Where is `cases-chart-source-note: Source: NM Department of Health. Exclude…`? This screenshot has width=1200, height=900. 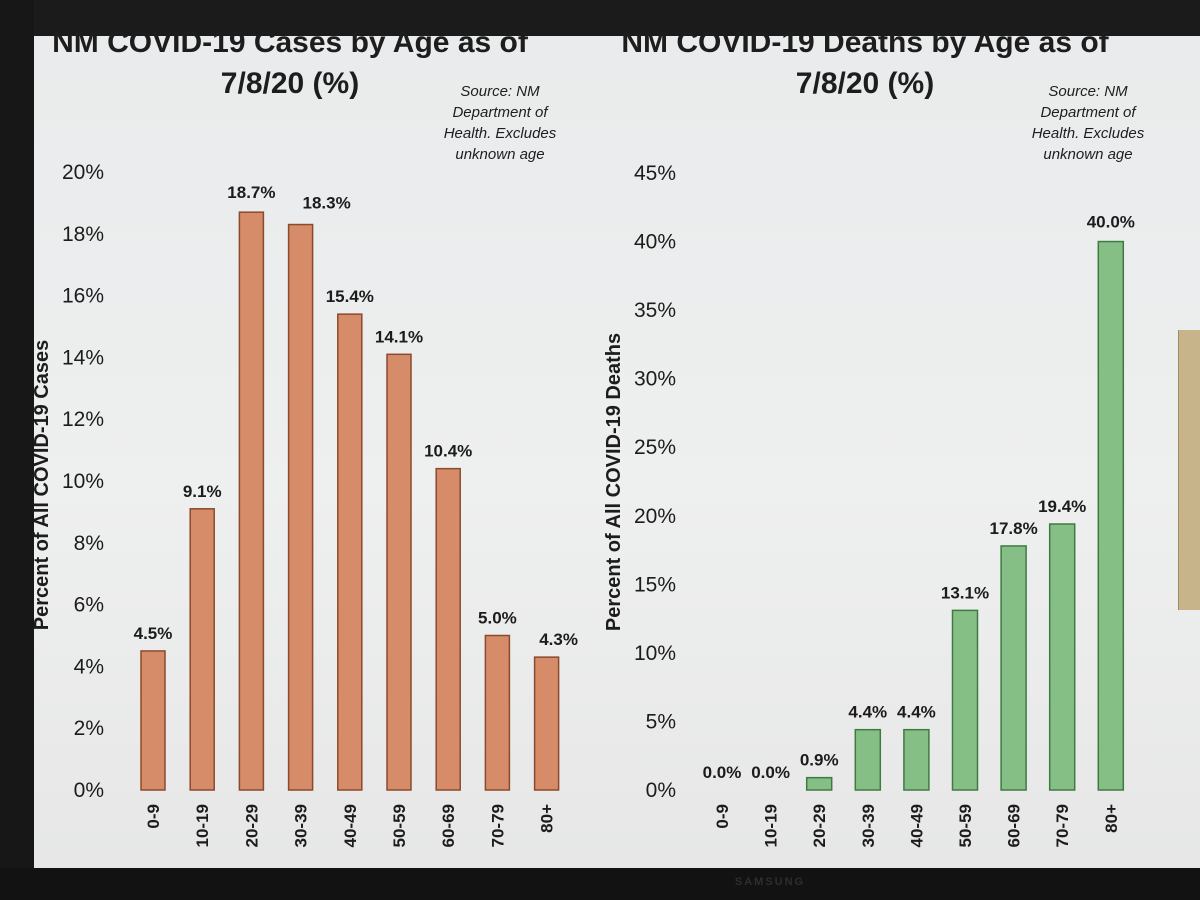 cases-chart-source-note: Source: NM Department of Health. Exclude… is located at coordinates (500, 123).